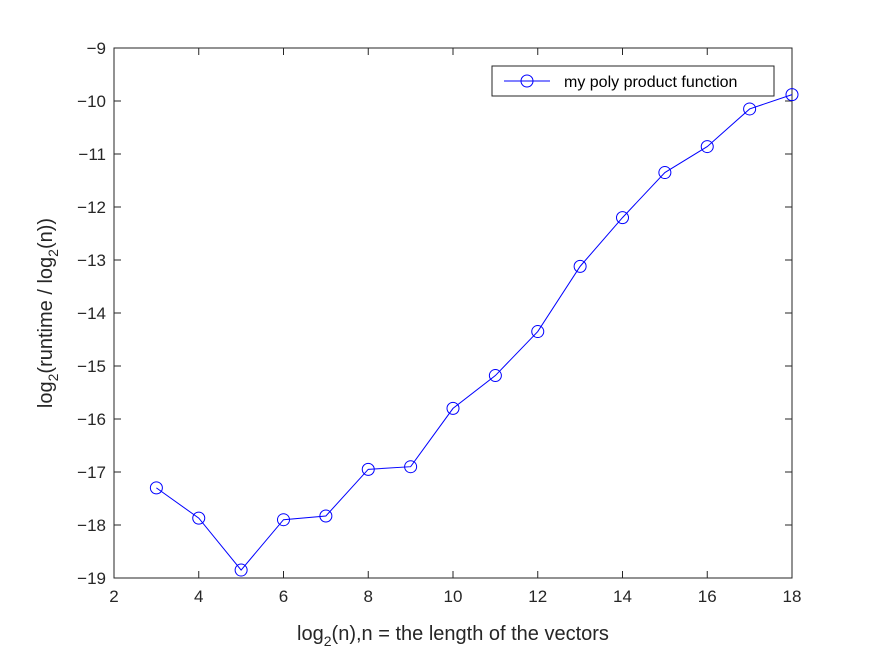 The height and width of the screenshot is (656, 875). What do you see at coordinates (91, 525) in the screenshot?
I see `y-tick-label: −18` at bounding box center [91, 525].